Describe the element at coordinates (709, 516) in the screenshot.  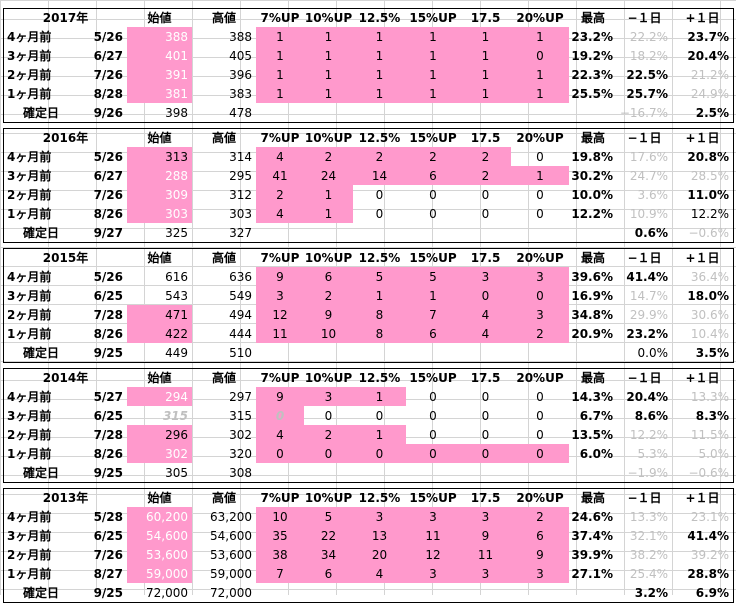
I see `next-day-rate: 23.1%` at that location.